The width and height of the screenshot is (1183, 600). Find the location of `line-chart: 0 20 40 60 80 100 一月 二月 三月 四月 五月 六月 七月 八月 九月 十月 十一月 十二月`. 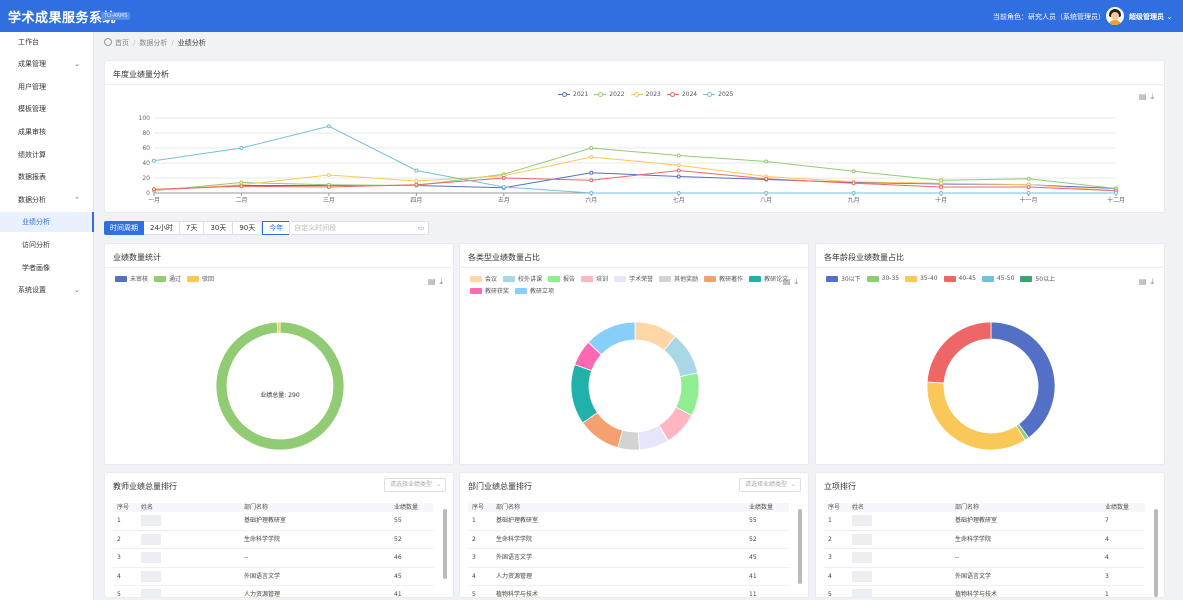

line-chart: 0 20 40 60 80 100 一月 二月 三月 四月 五月 六月 七月 八月 九月 十月 十一月 十二月 is located at coordinates (632, 159).